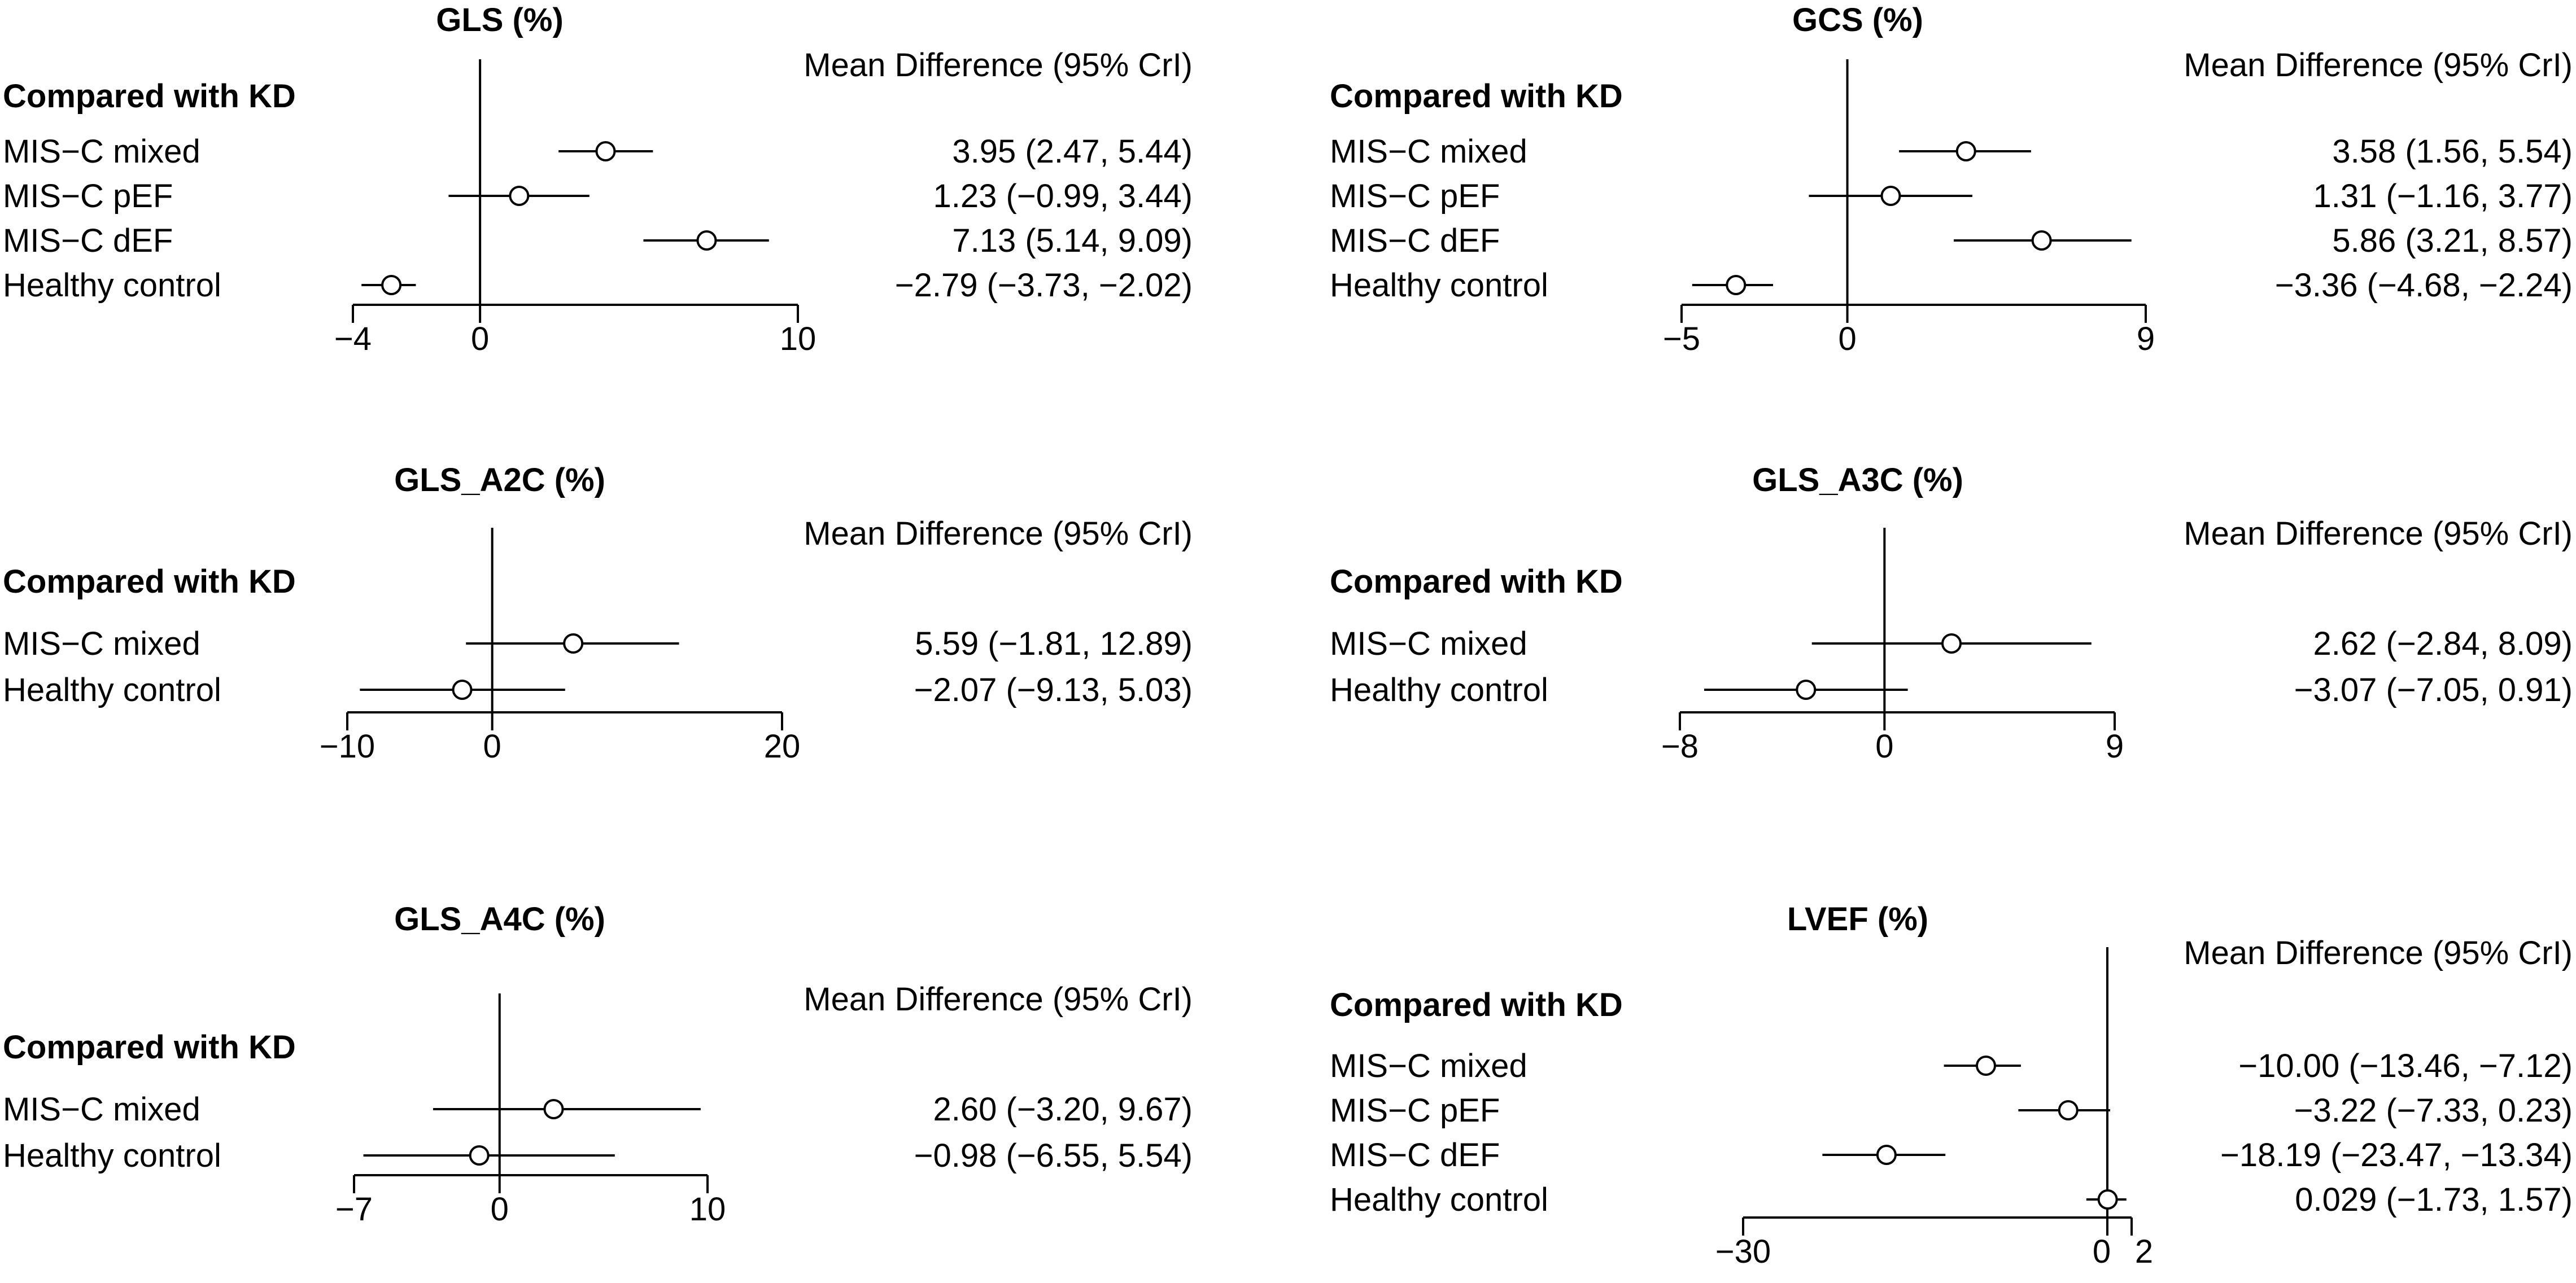 The height and width of the screenshot is (1283, 2576). What do you see at coordinates (1063, 1109) in the screenshot?
I see `row-value-text: 2.60 (−3.20, 9.67)` at bounding box center [1063, 1109].